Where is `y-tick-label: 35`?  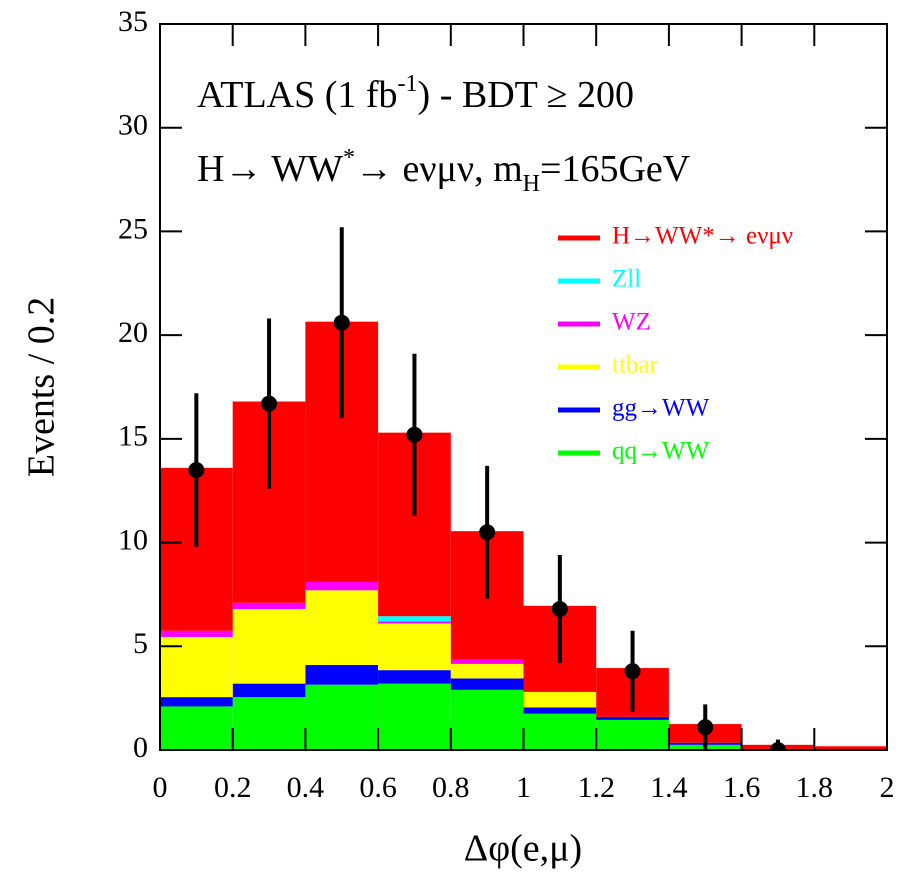
y-tick-label: 35 is located at coordinates (133, 21).